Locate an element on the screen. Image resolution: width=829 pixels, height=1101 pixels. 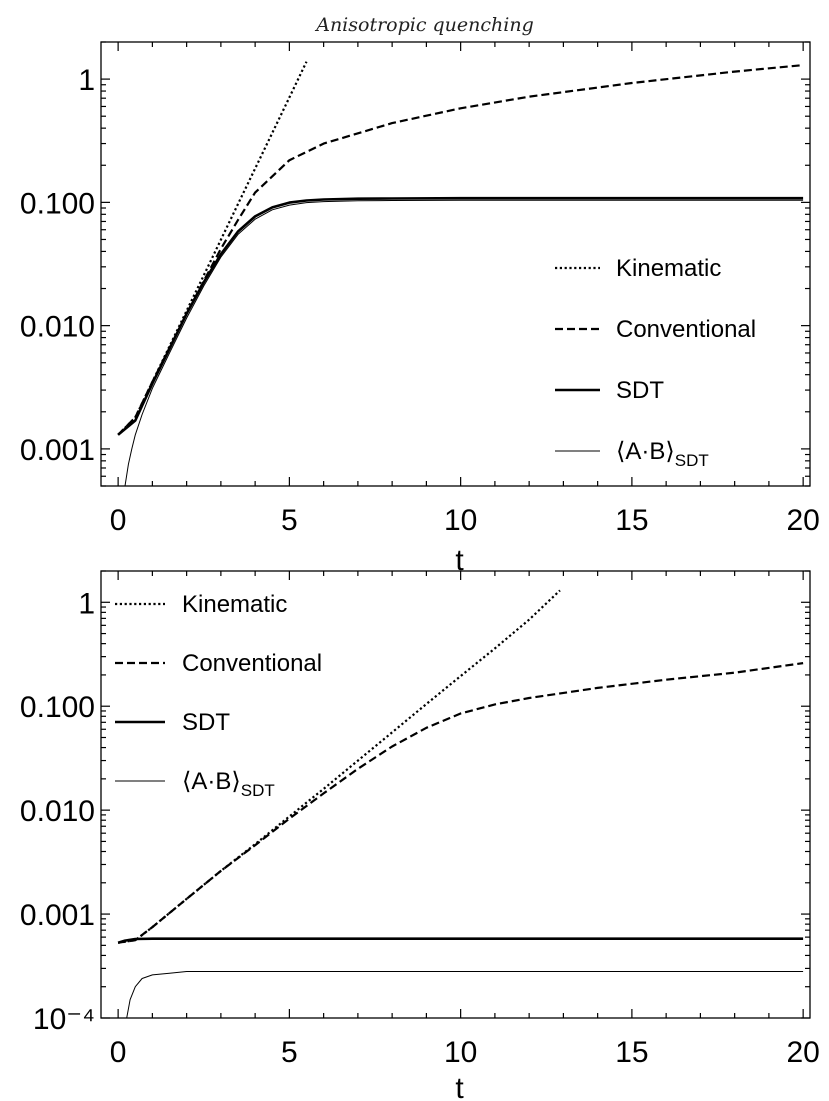
series-line-absdt is located at coordinates (465, 994).